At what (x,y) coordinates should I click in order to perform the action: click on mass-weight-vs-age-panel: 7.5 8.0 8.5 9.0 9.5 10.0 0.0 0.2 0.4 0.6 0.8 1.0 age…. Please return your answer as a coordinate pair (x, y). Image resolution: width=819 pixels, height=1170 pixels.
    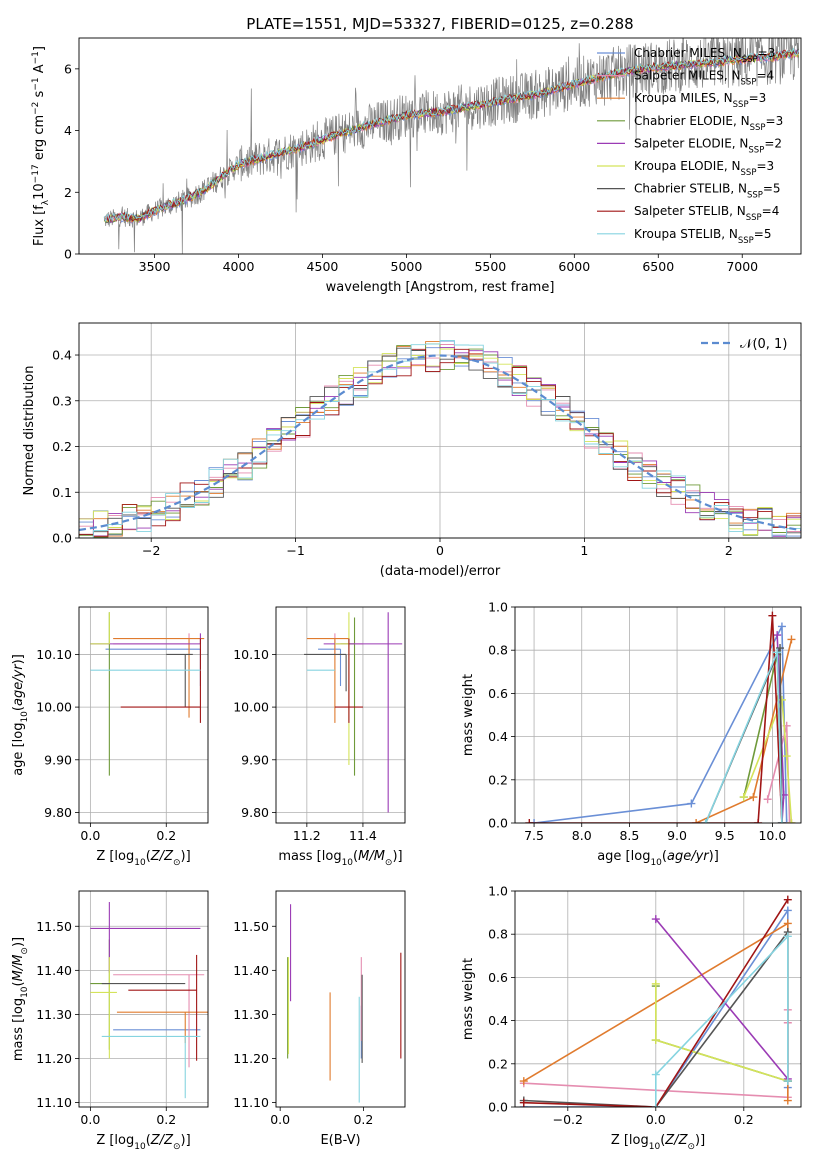
    Looking at the image, I should click on (631, 734).